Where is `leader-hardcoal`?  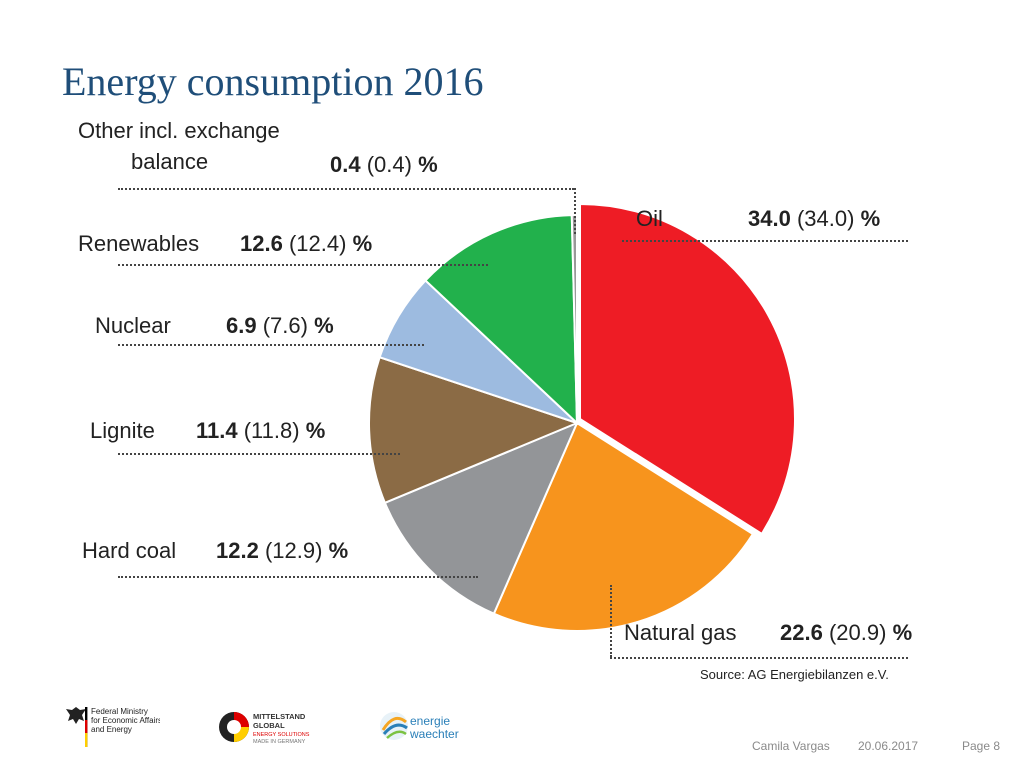
leader-hardcoal is located at coordinates (298, 577).